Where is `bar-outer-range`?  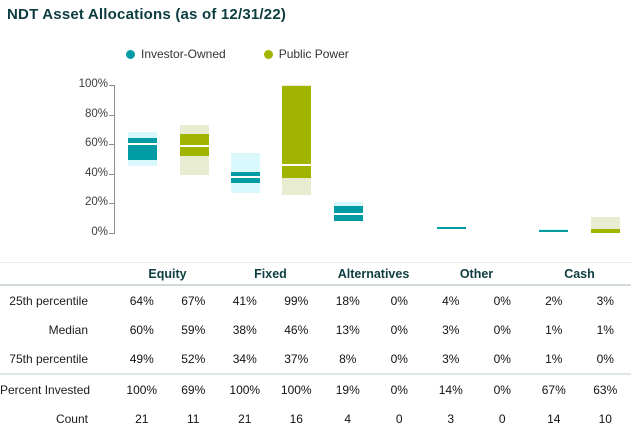
bar-outer-range is located at coordinates (554, 230).